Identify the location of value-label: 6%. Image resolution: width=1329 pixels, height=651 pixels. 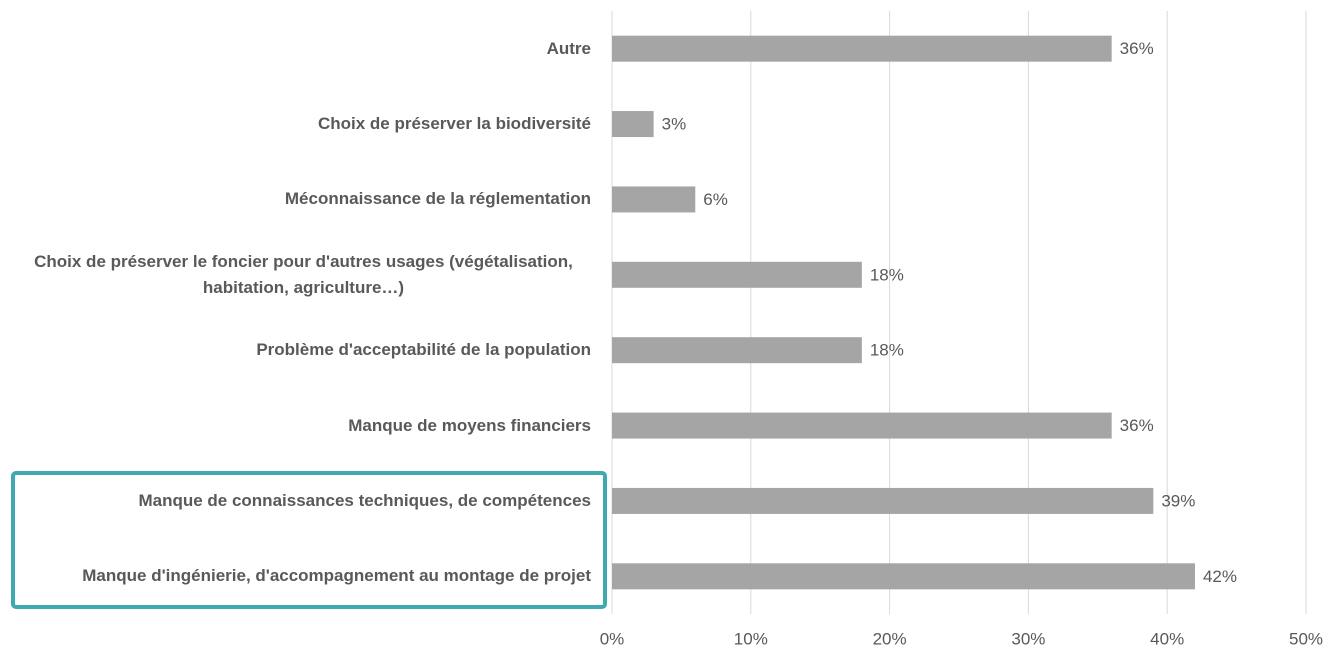
(715, 199).